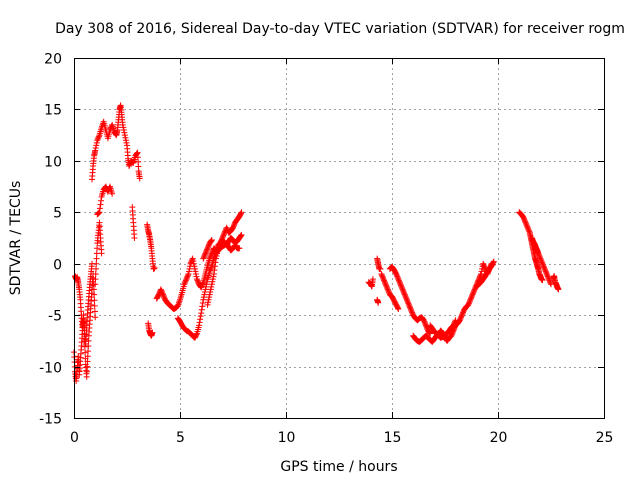  Describe the element at coordinates (55, 317) in the screenshot. I see `y-tick-label: -5` at that location.